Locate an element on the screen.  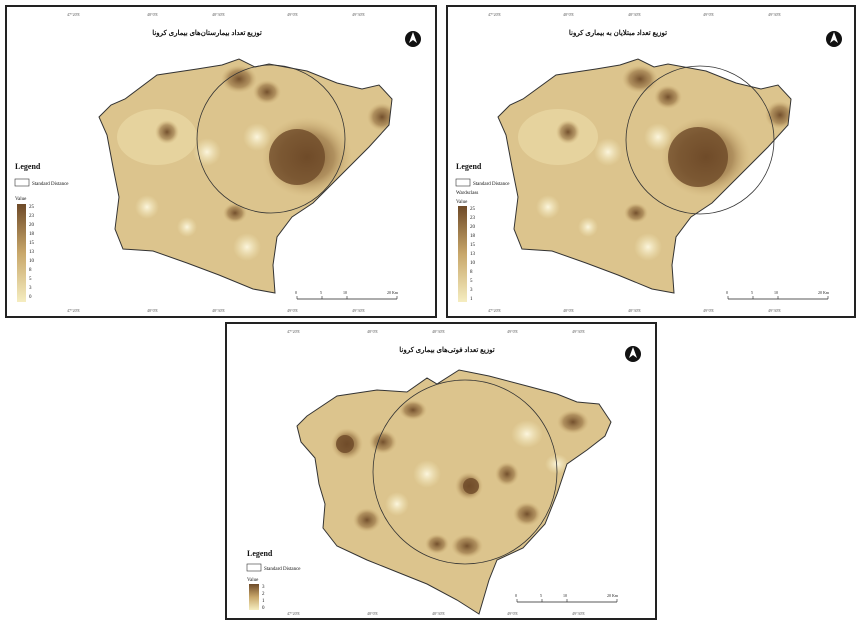
legend-class: 2 is located at coordinates (263, 594).